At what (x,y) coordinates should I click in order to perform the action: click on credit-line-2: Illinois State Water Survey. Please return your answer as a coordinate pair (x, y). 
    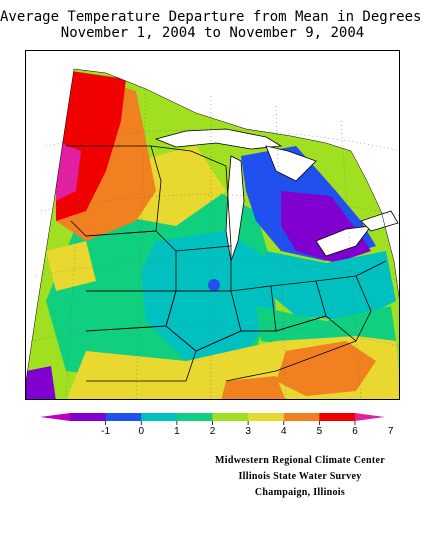
    Looking at the image, I should click on (300, 476).